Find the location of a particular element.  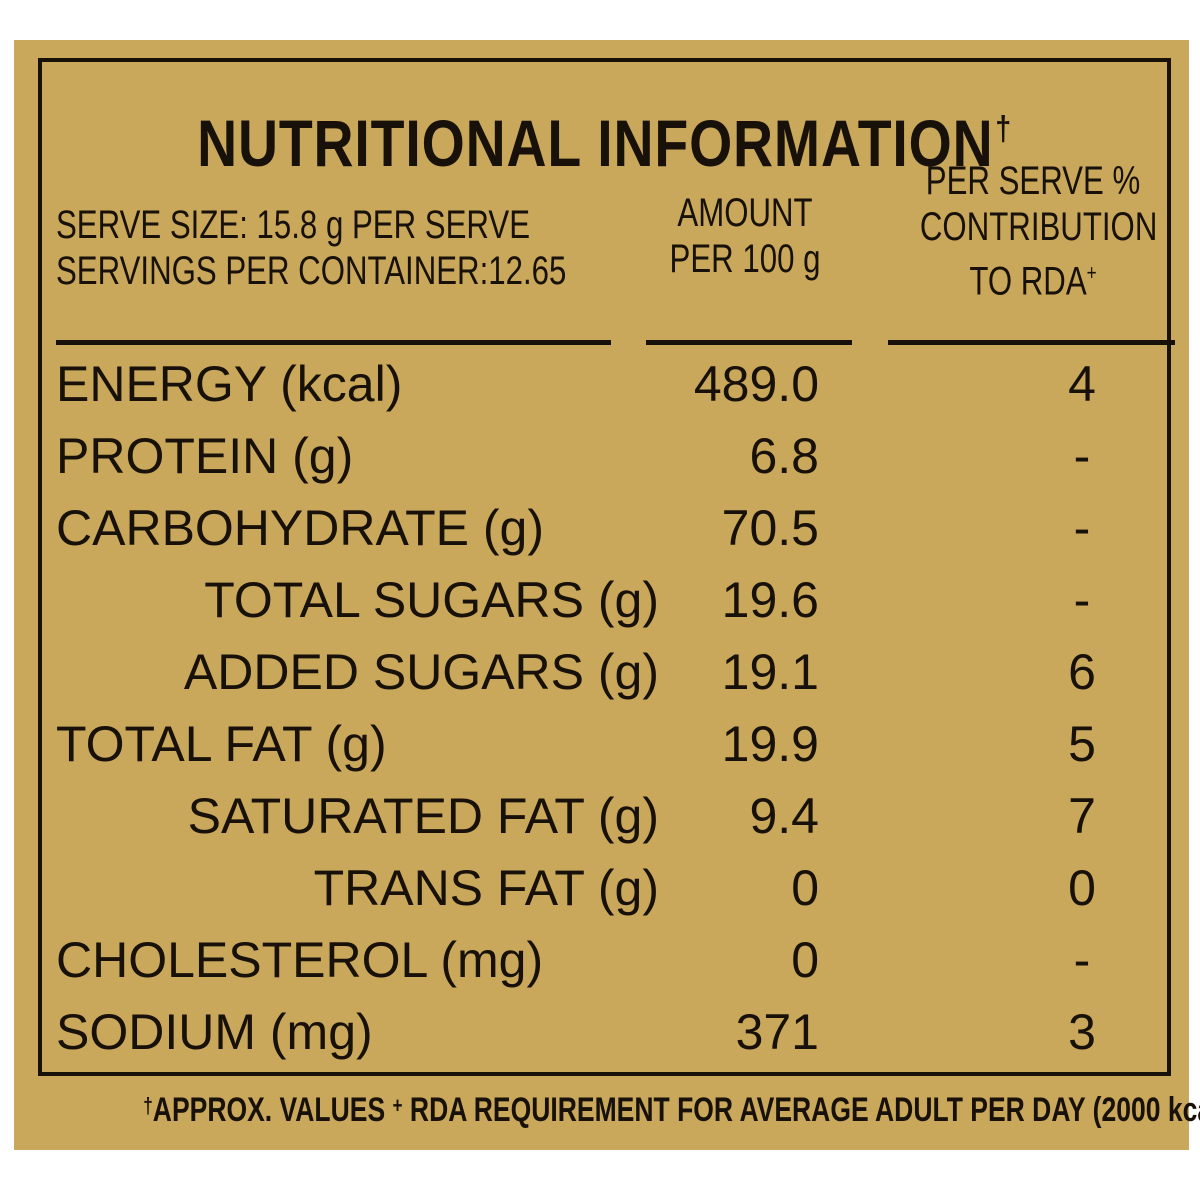

rda-column-header: PER SERVE % CONTRIBUTION TO RDA+ is located at coordinates (1038, 231).